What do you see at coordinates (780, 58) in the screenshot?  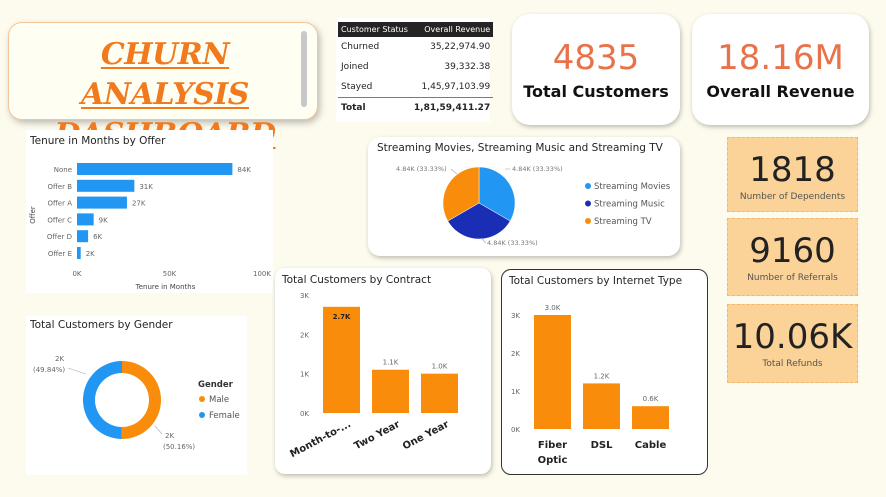 I see `overall-revenue-value: 18.16M` at bounding box center [780, 58].